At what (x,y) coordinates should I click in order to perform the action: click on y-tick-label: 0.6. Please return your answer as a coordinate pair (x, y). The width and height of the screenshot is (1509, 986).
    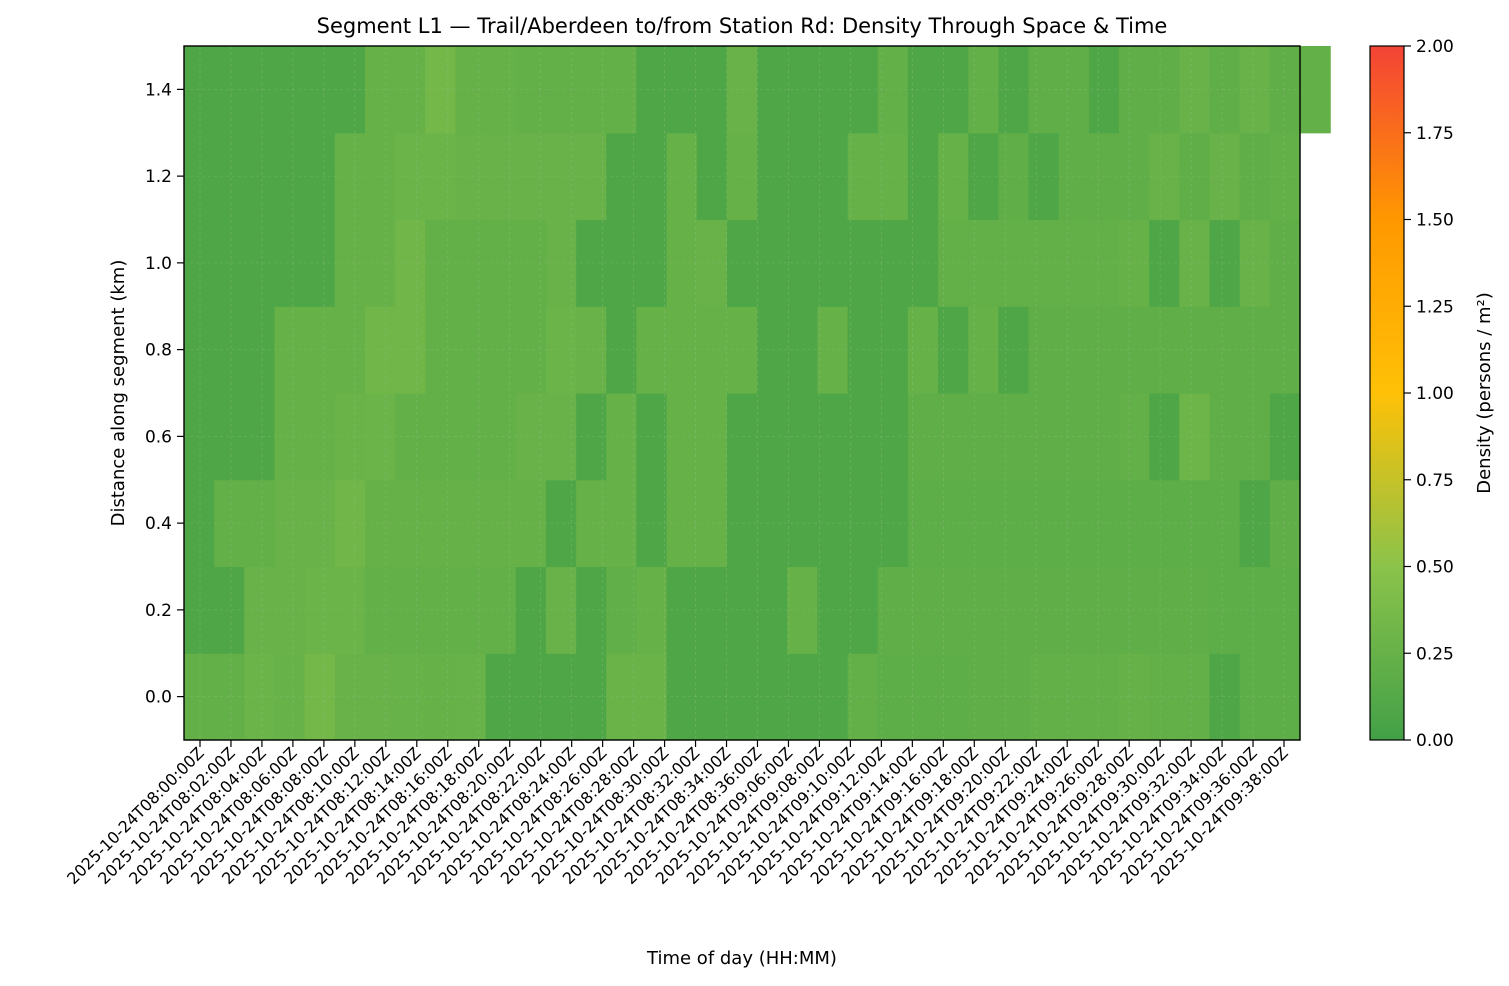
    Looking at the image, I should click on (158, 437).